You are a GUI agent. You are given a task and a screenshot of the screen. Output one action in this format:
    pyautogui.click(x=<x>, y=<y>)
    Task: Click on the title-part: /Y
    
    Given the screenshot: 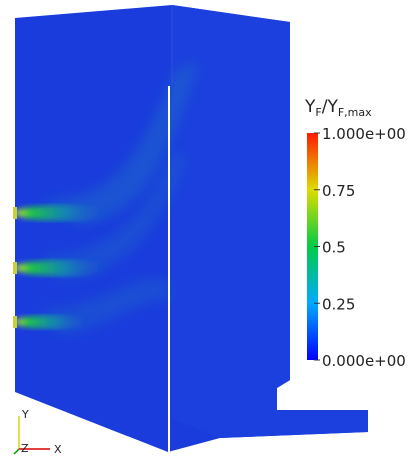 What is the action you would take?
    pyautogui.click(x=330, y=107)
    